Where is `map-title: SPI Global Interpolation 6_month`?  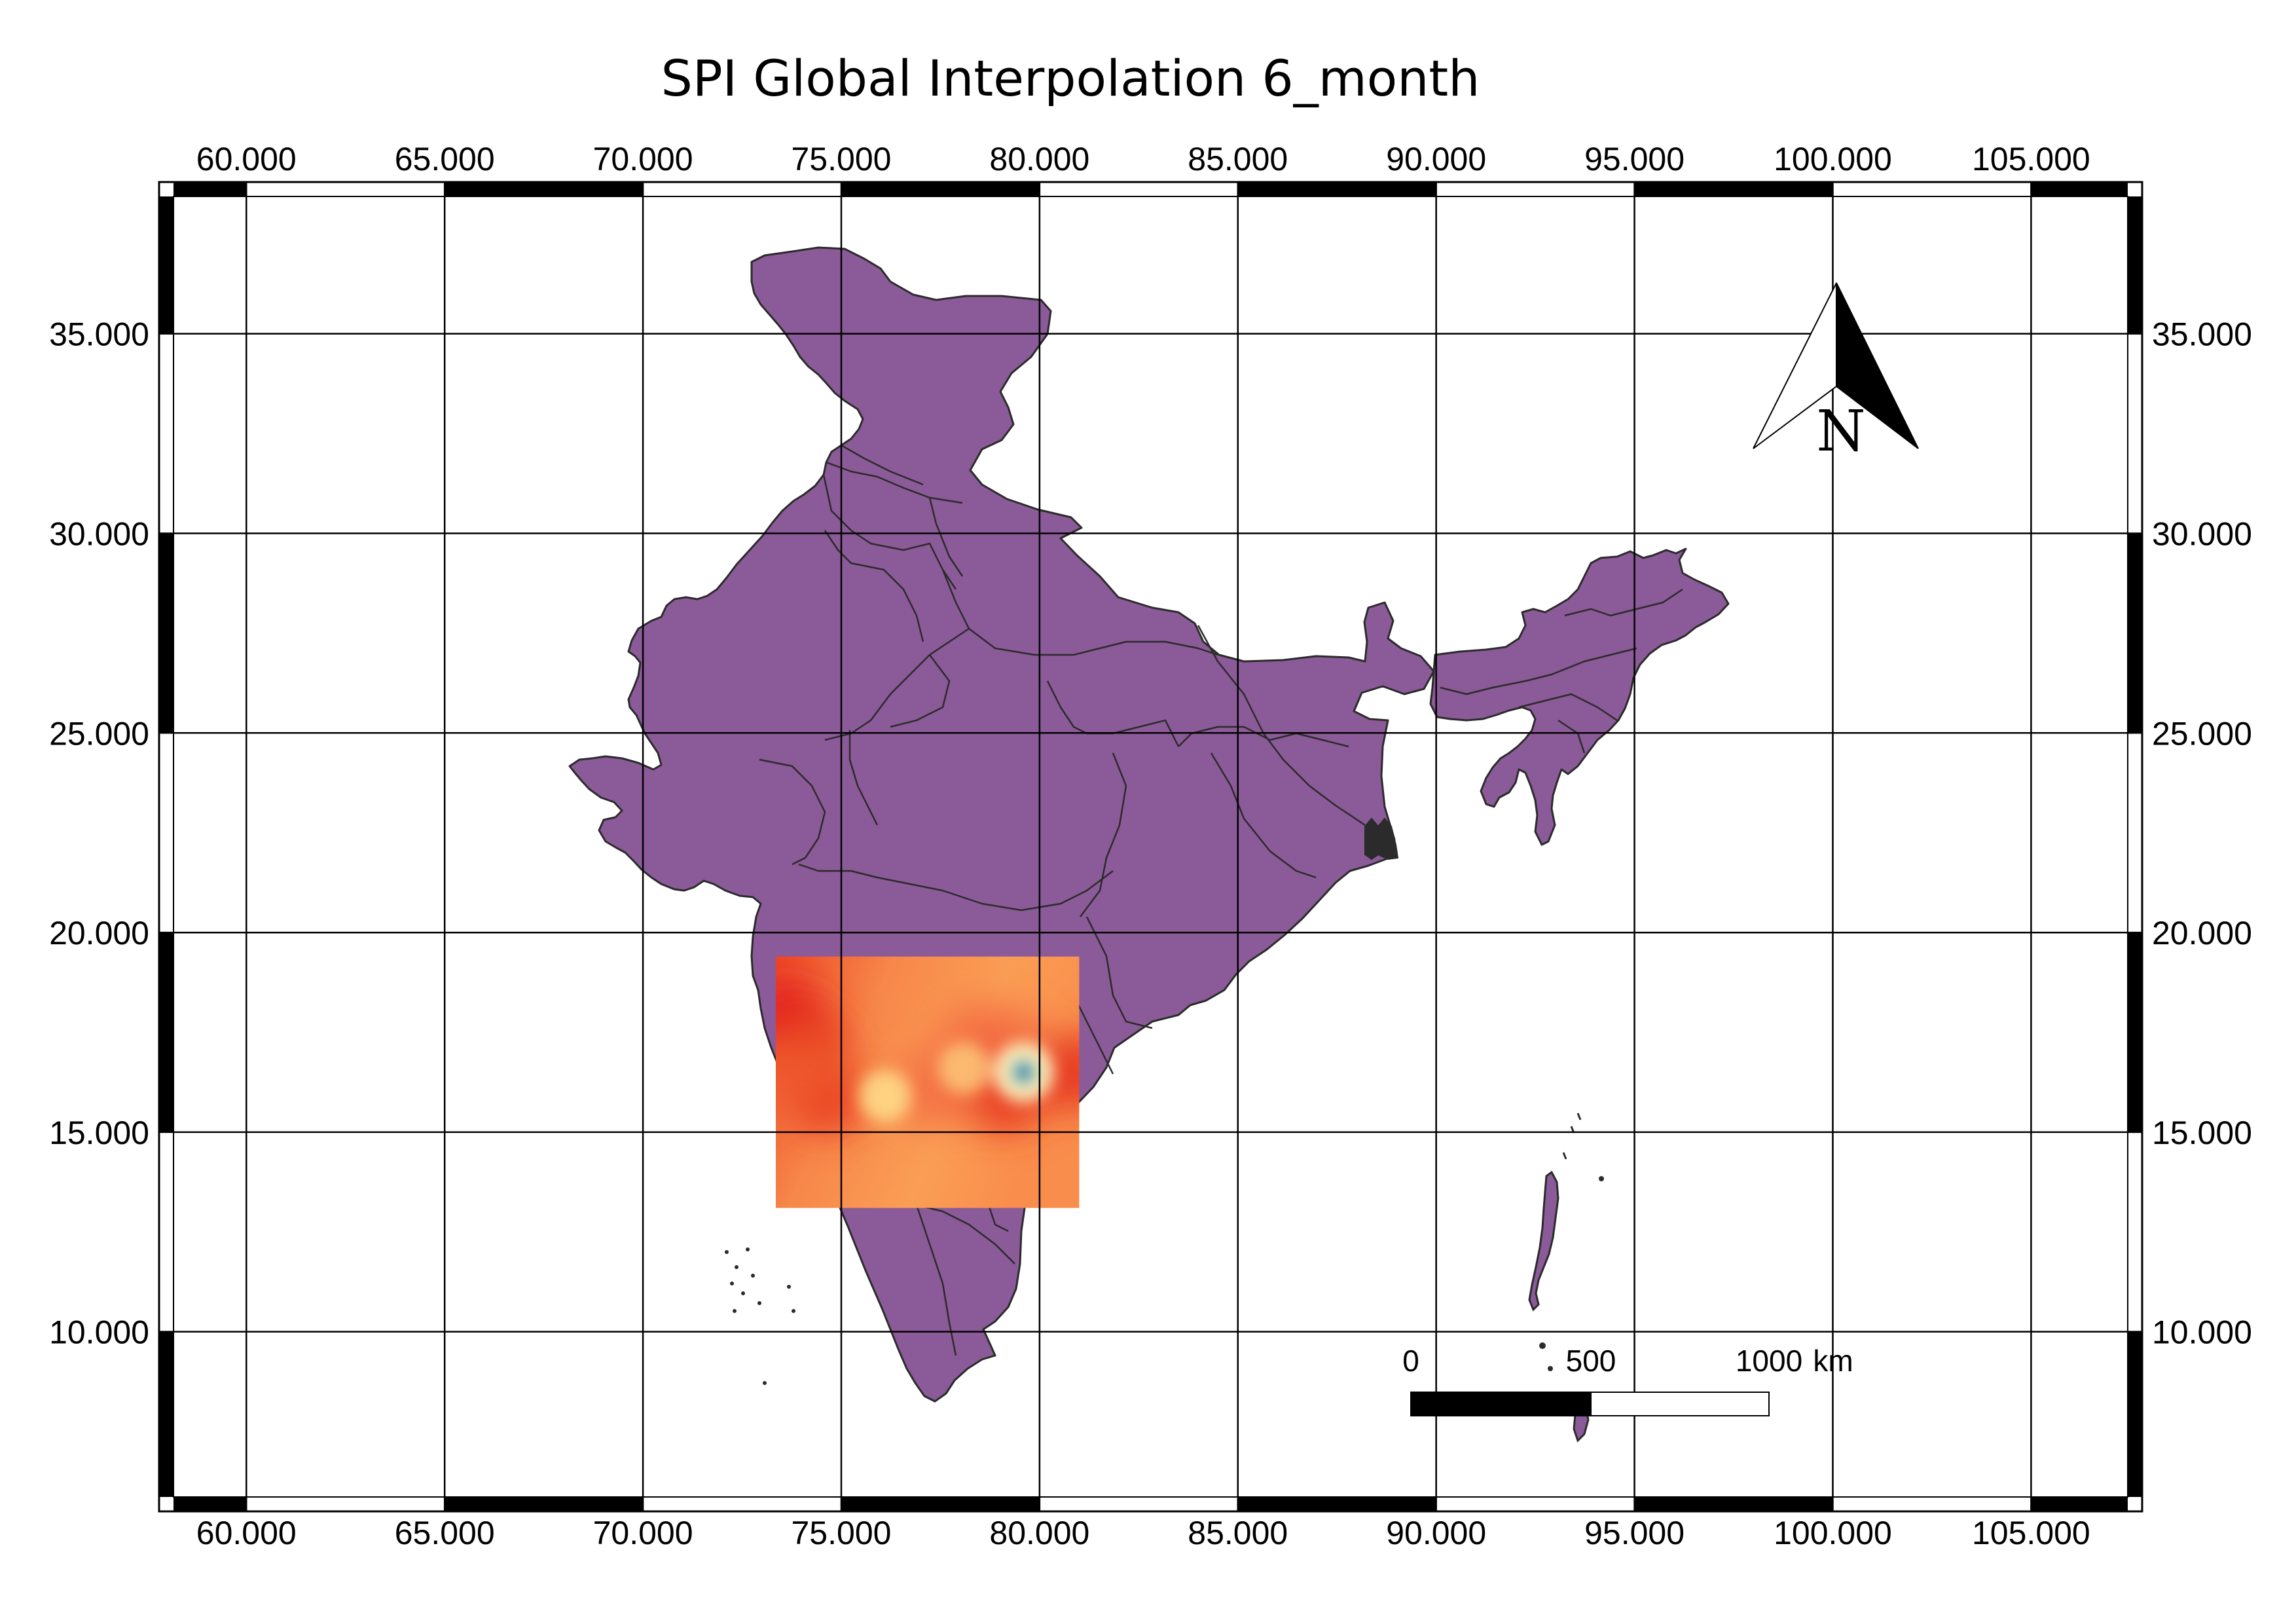 map-title: SPI Global Interpolation 6_month is located at coordinates (1070, 78).